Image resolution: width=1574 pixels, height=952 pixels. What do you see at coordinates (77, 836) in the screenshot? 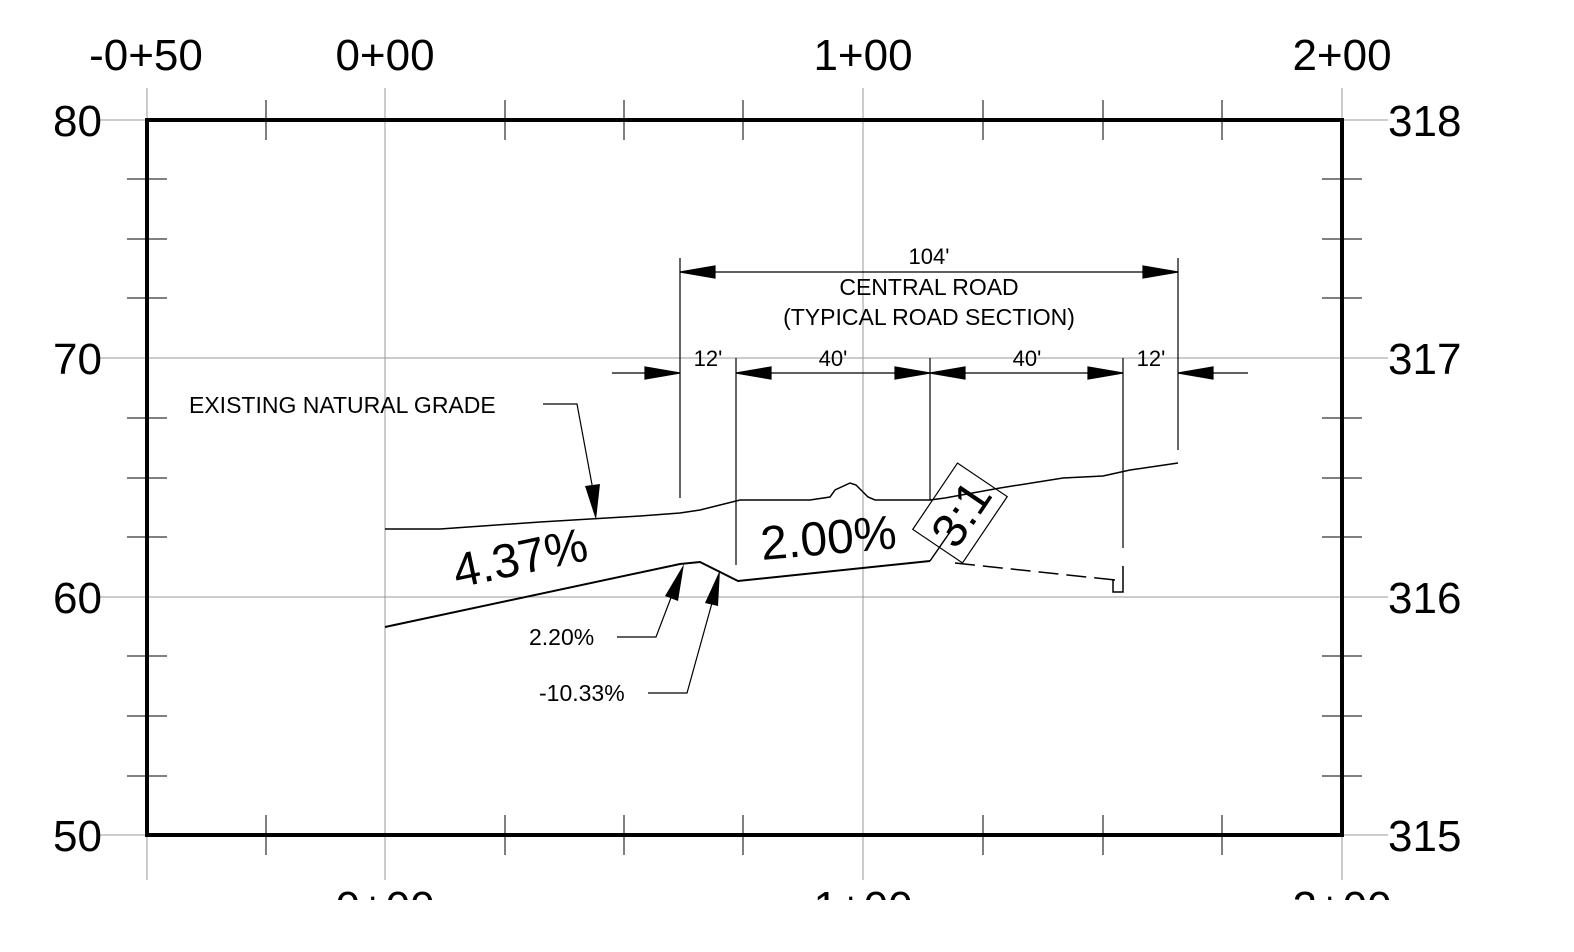
I see `elevation-label: 50` at bounding box center [77, 836].